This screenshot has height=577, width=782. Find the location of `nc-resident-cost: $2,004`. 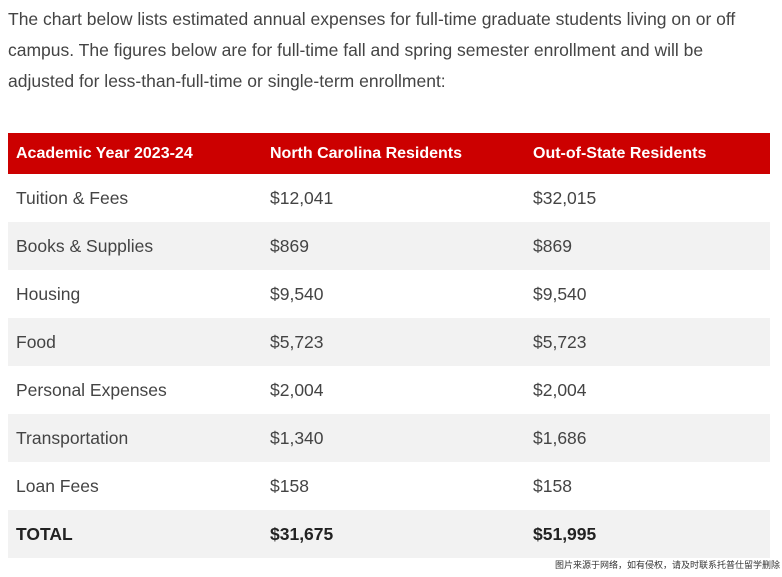

nc-resident-cost: $2,004 is located at coordinates (297, 389).